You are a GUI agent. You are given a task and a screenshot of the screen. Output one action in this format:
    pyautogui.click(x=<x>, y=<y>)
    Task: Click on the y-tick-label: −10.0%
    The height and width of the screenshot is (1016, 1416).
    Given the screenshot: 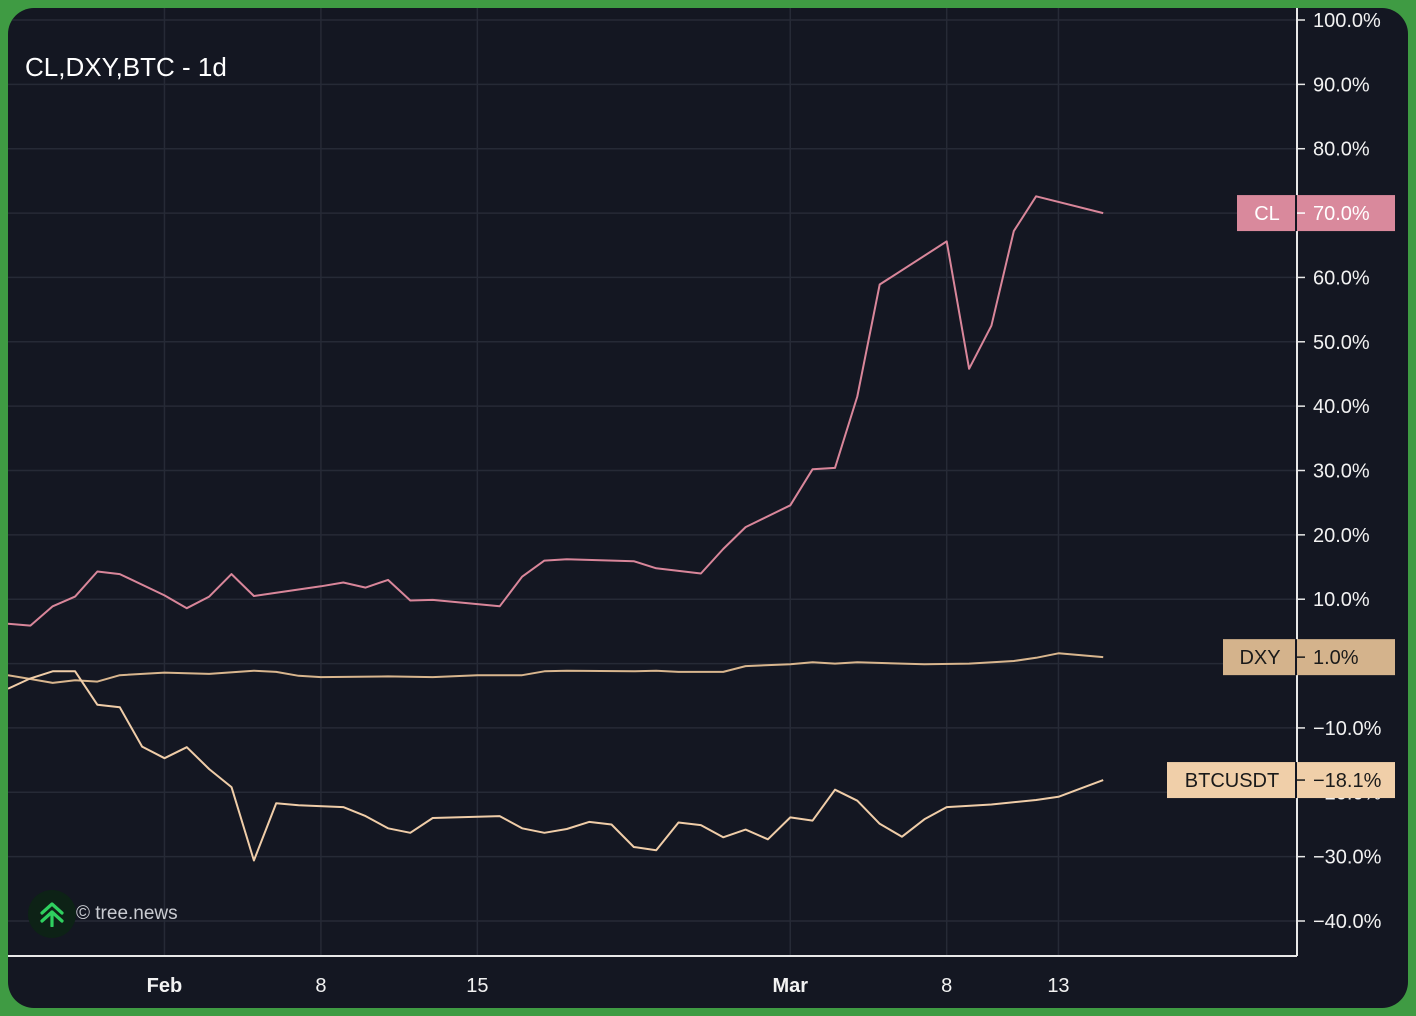 What is the action you would take?
    pyautogui.click(x=1347, y=729)
    